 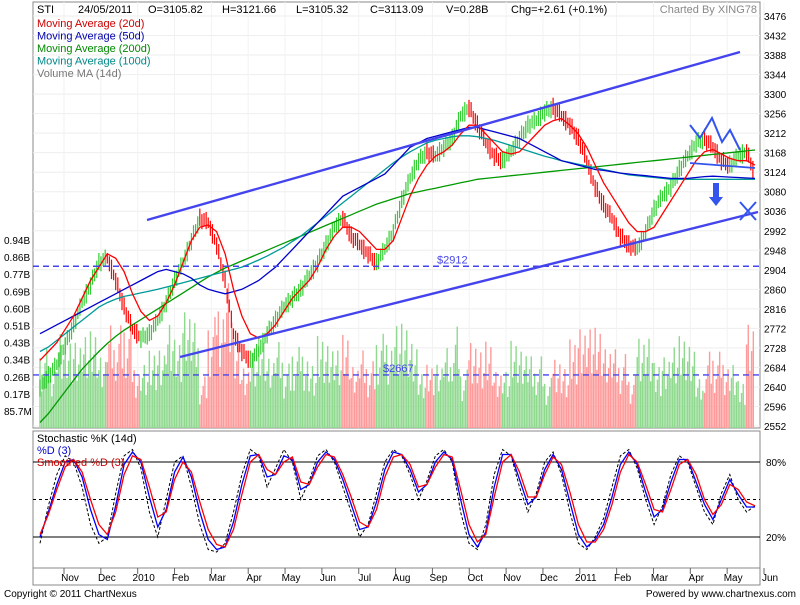 I want to click on header-high: H=3121.66, so click(x=249, y=10).